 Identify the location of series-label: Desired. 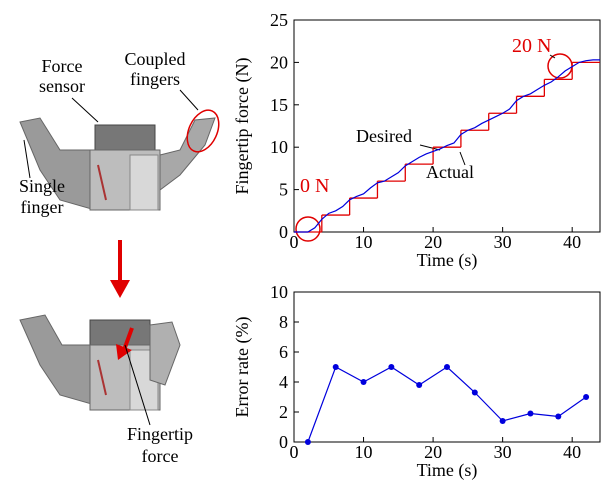
(384, 136).